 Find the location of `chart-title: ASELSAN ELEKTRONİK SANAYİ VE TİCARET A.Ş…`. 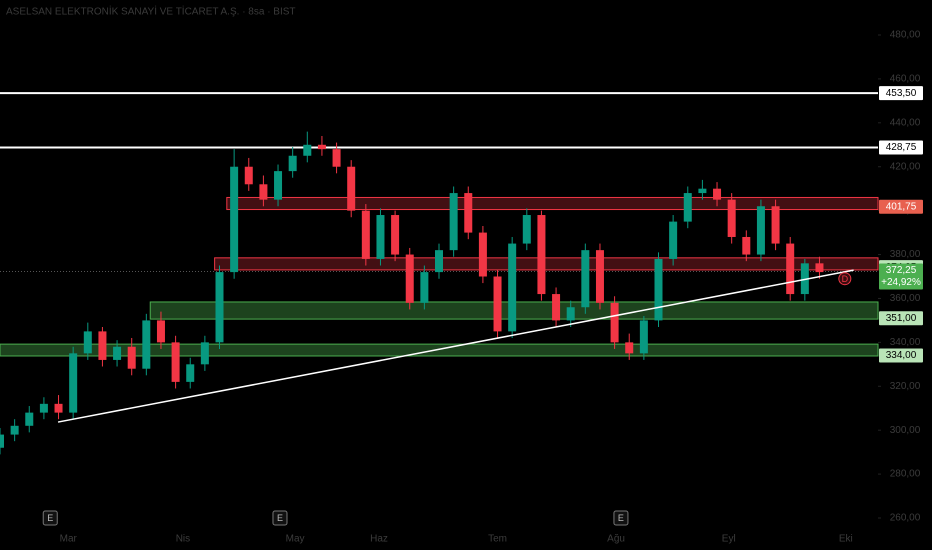

chart-title: ASELSAN ELEKTRONİK SANAYİ VE TİCARET A.Ş… is located at coordinates (151, 11).